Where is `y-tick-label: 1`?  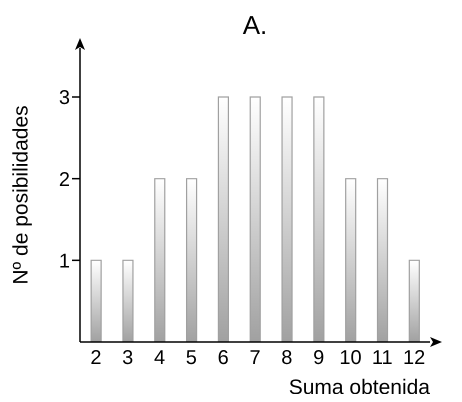 y-tick-label: 1 is located at coordinates (64, 261).